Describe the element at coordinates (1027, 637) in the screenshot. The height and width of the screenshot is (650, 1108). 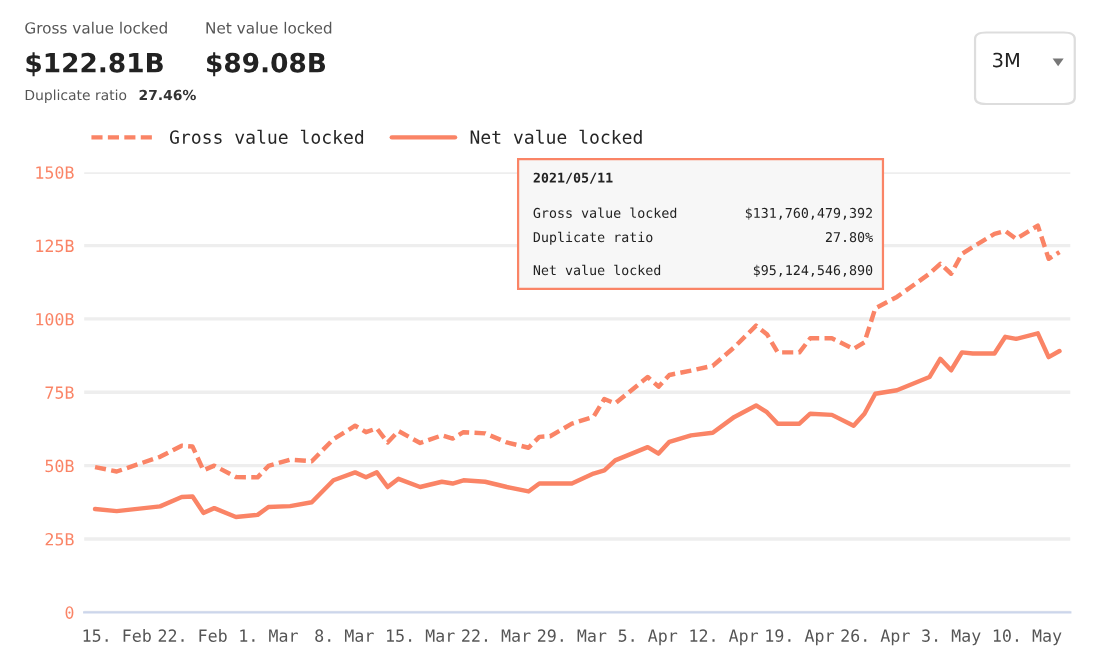
I see `x-tick-label: 10. May` at that location.